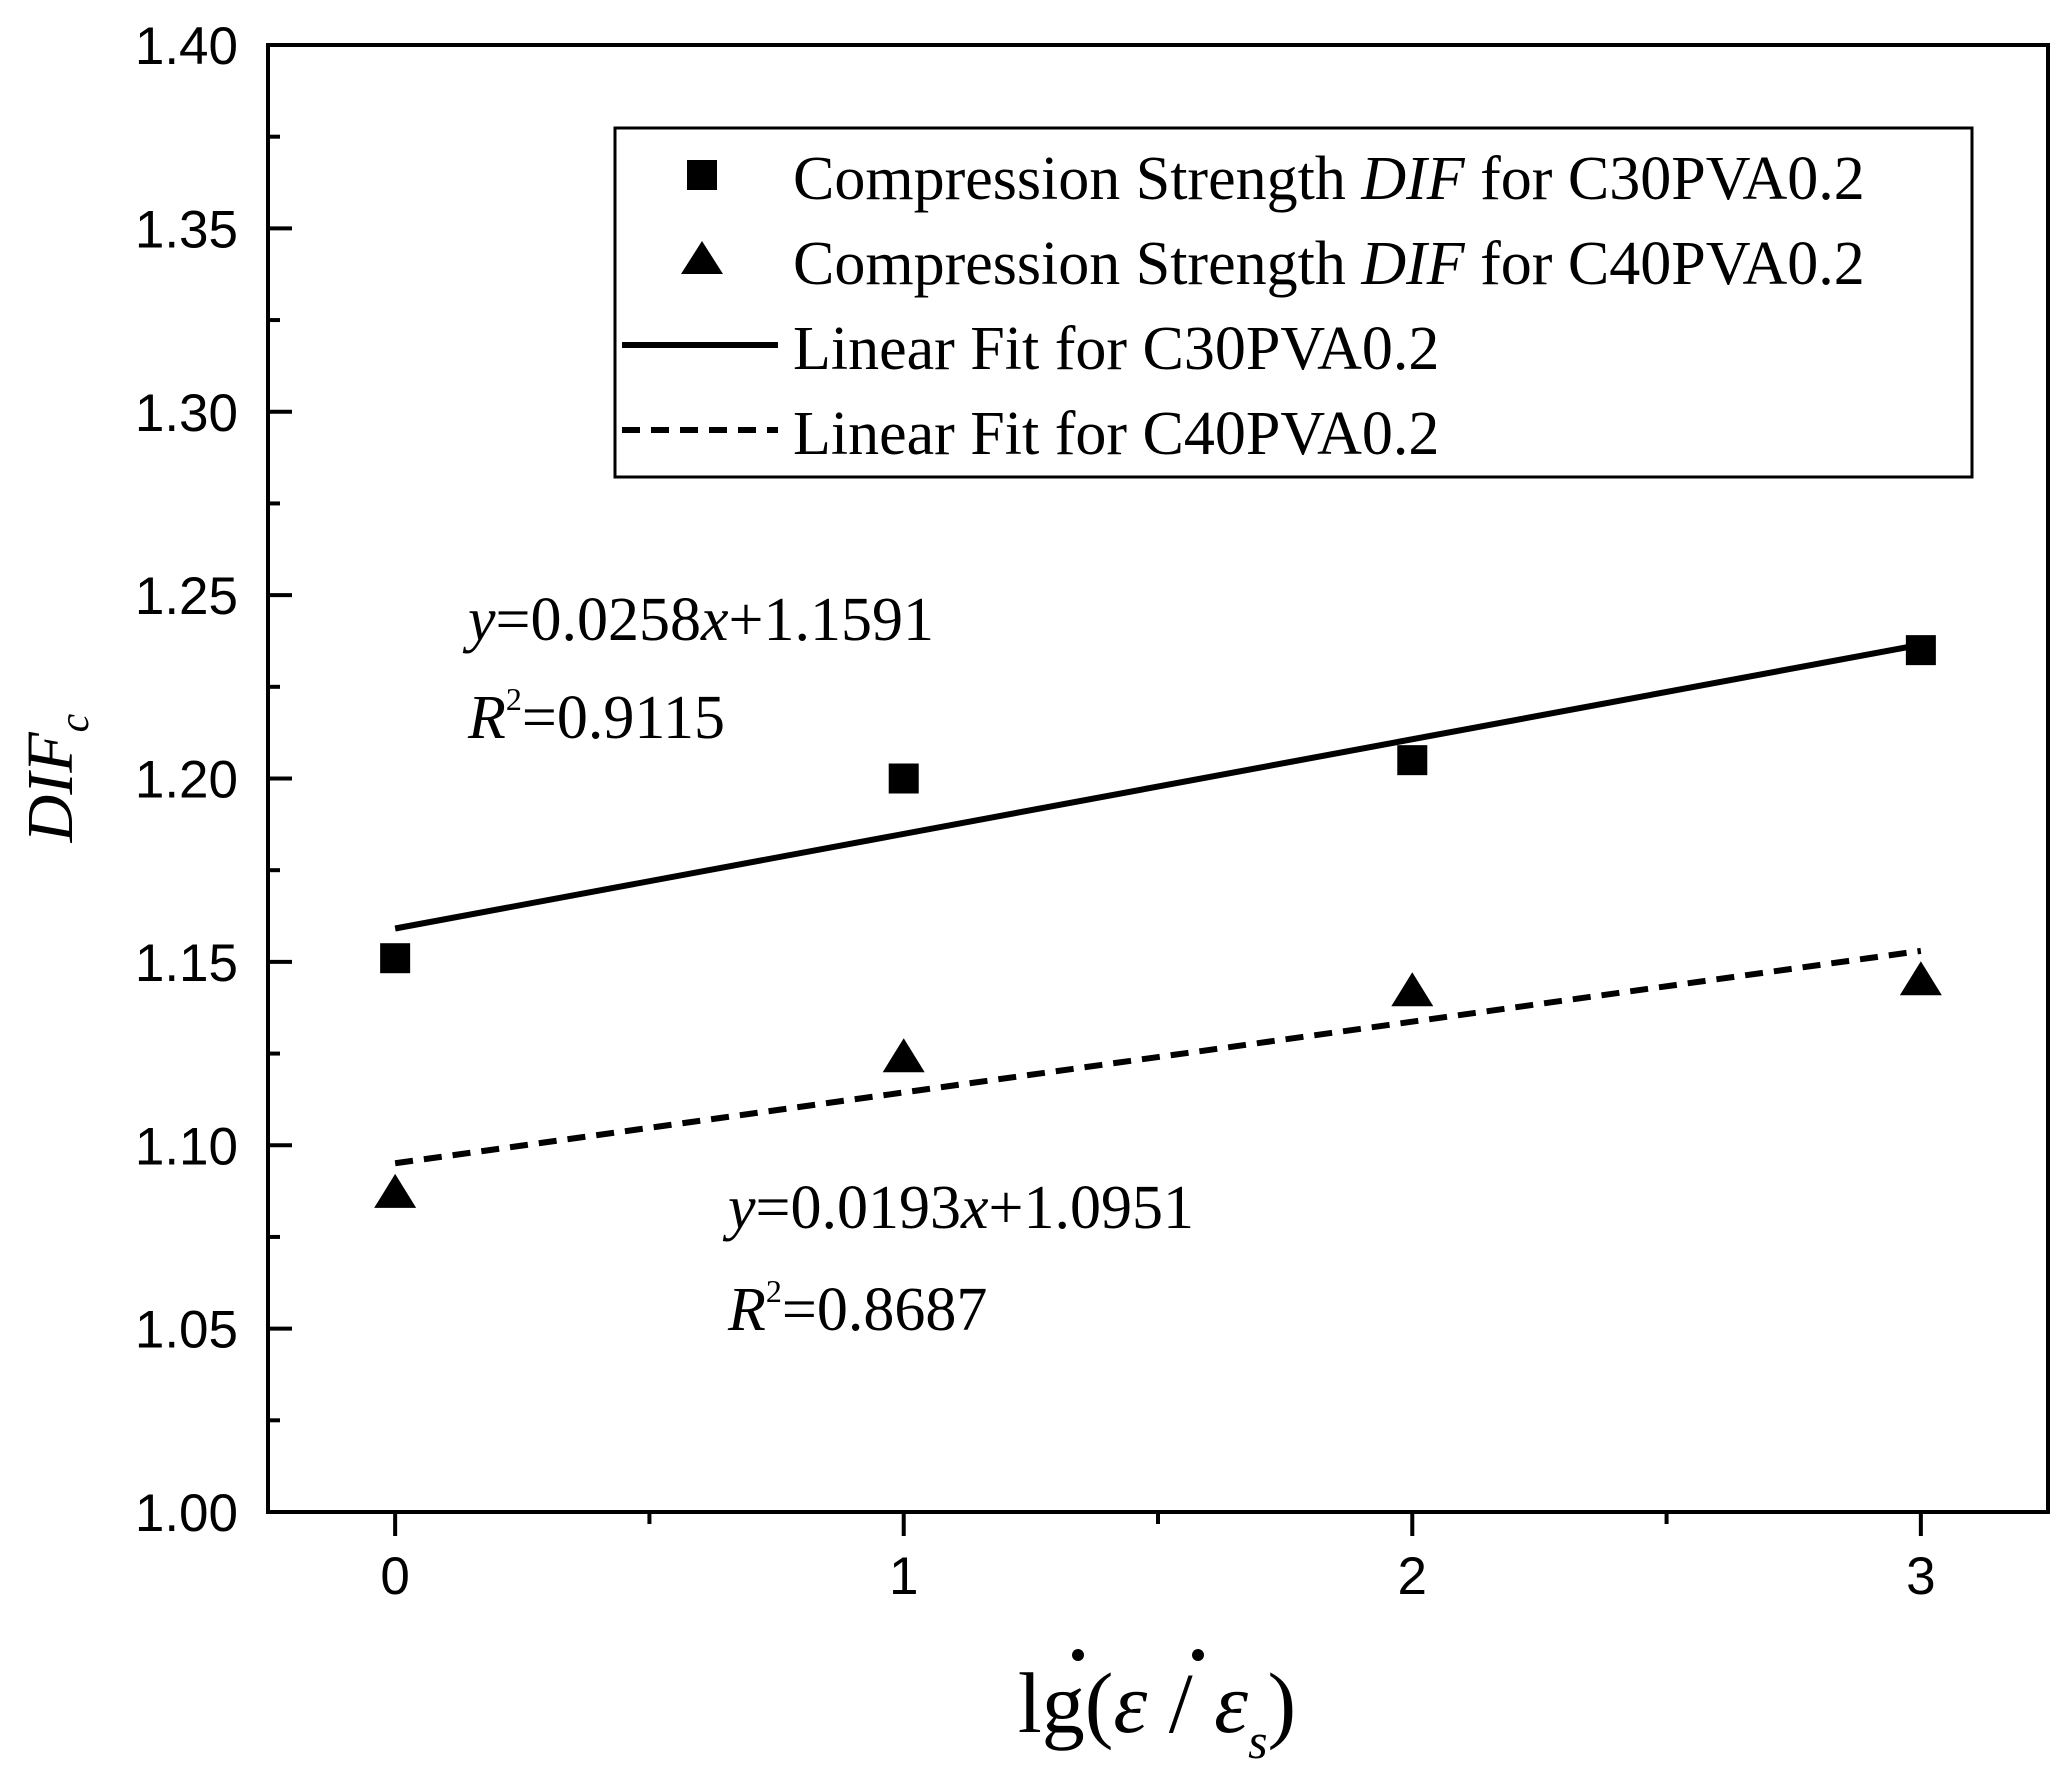 The height and width of the screenshot is (1774, 2067). What do you see at coordinates (1920, 1576) in the screenshot?
I see `x-tick-label: 3` at bounding box center [1920, 1576].